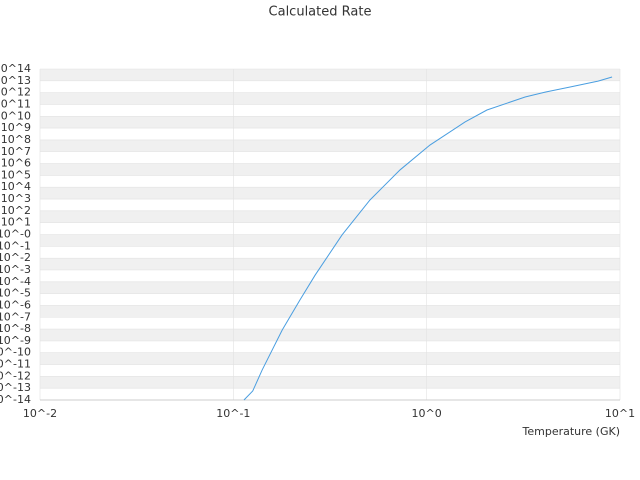 The image size is (640, 480). Describe the element at coordinates (233, 413) in the screenshot. I see `x-tick-label: 10^-1` at that location.